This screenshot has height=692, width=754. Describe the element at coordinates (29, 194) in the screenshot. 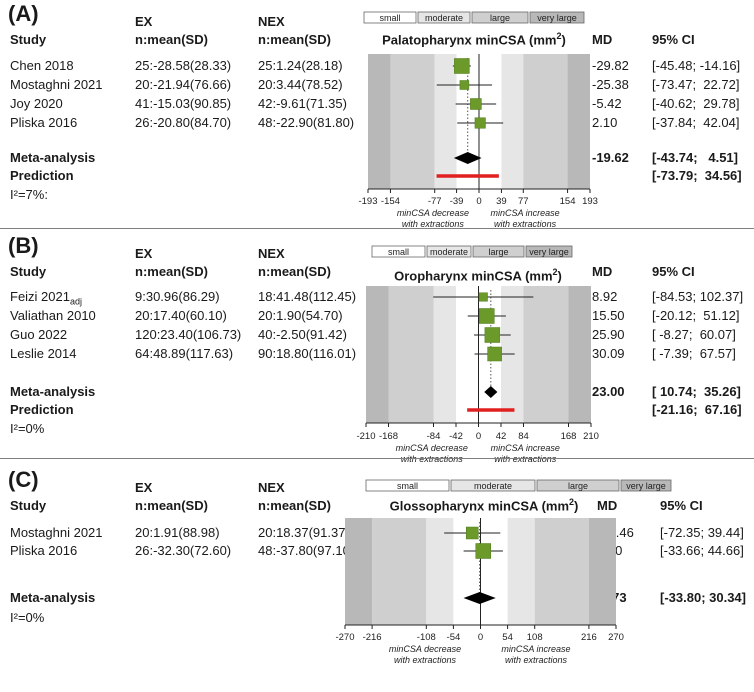

I see `heterogeneity-stat: I²=7%:` at that location.